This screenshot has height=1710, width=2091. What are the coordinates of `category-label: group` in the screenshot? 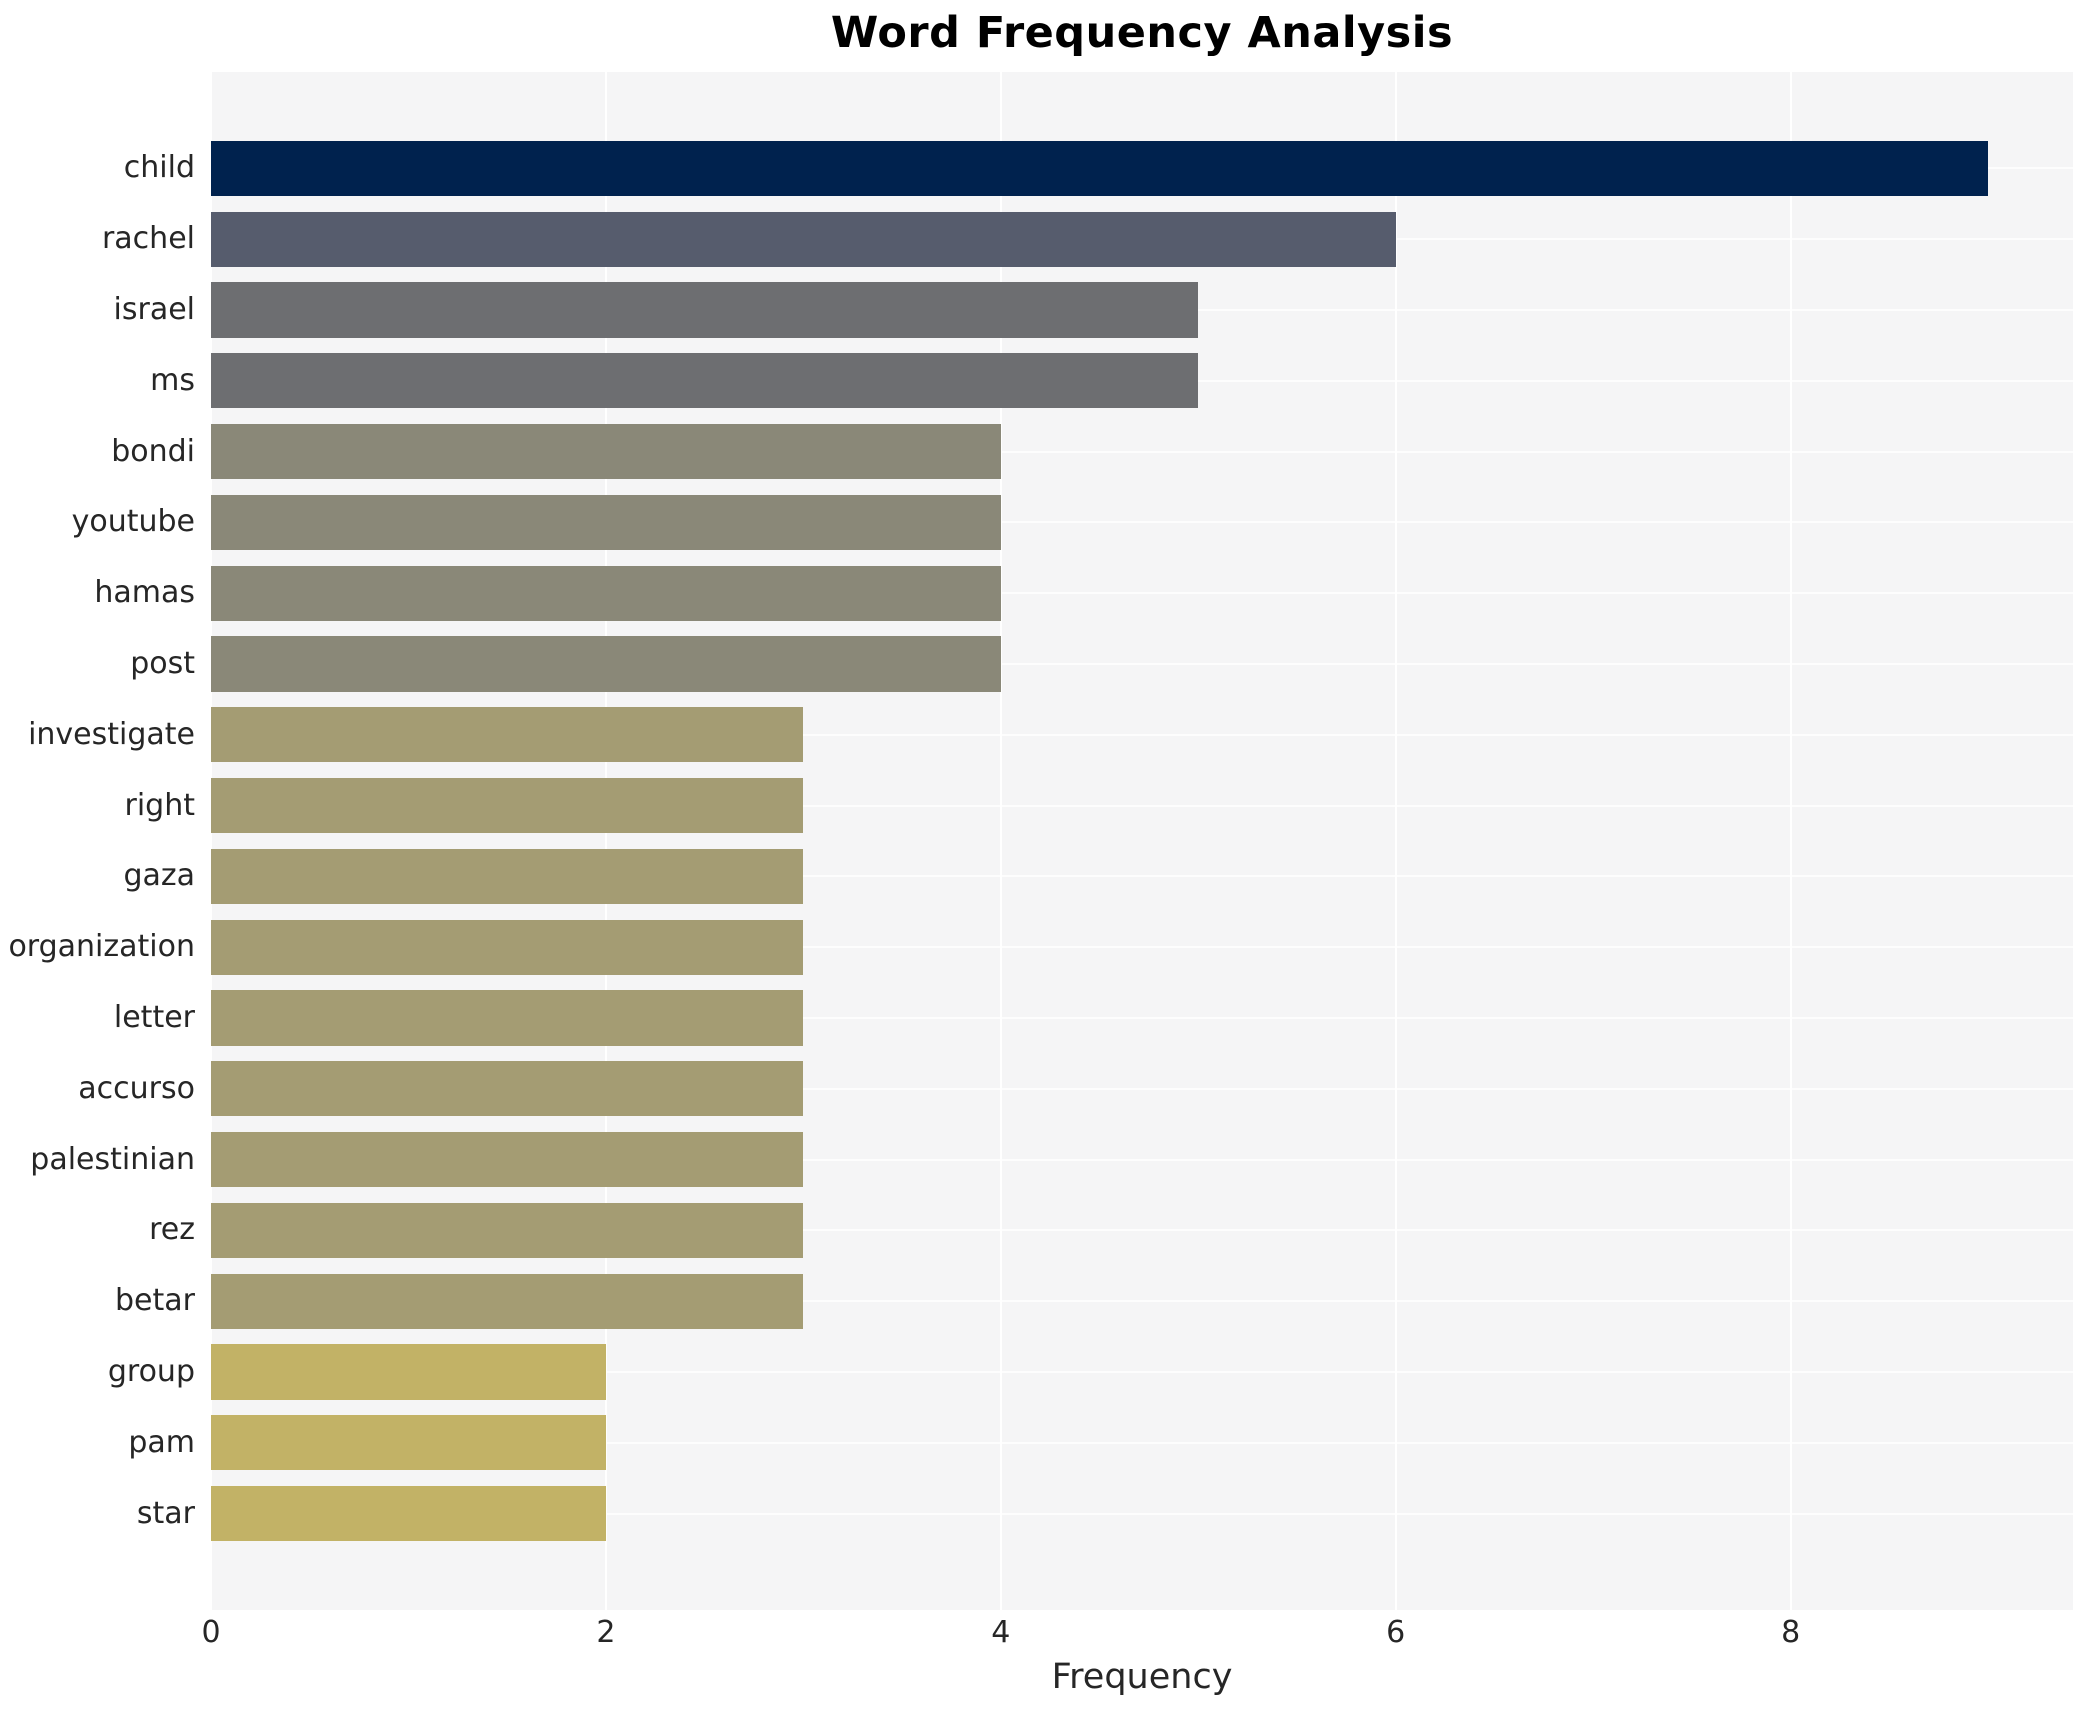 It's located at (151, 1371).